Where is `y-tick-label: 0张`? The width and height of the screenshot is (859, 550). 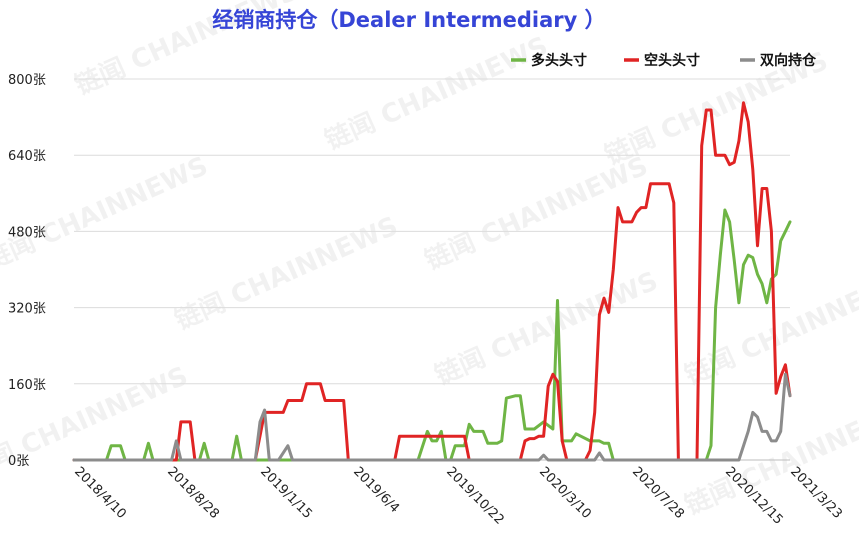 y-tick-label: 0张 is located at coordinates (18, 461).